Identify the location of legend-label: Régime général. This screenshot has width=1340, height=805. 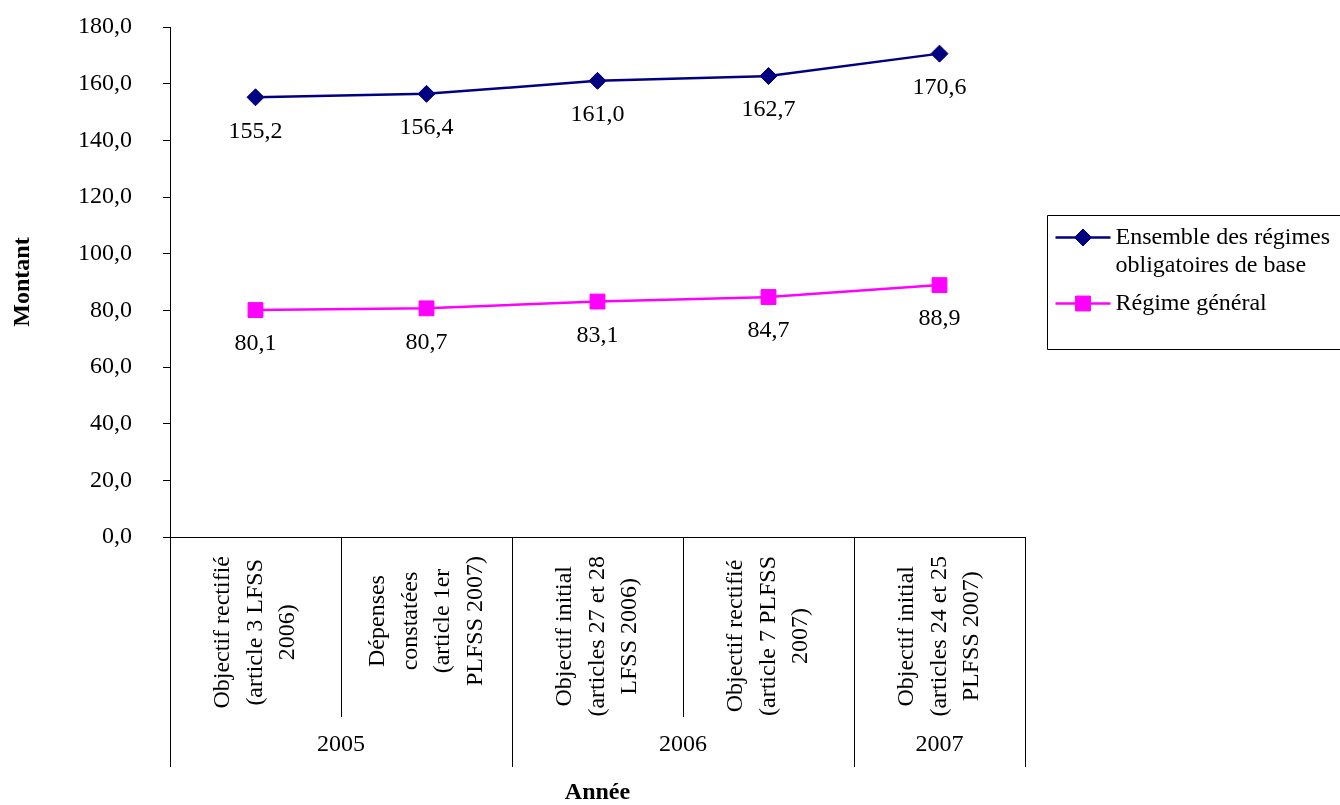
(1191, 301).